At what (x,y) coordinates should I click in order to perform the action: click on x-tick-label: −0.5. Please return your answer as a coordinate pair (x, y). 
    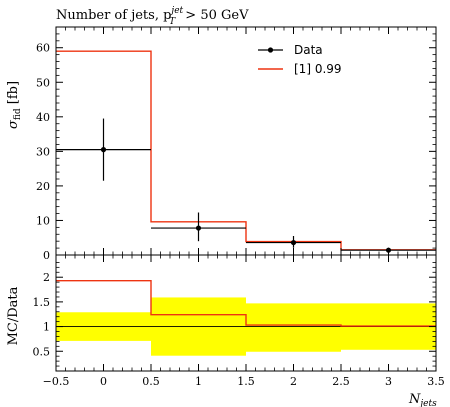
    Looking at the image, I should click on (56, 381).